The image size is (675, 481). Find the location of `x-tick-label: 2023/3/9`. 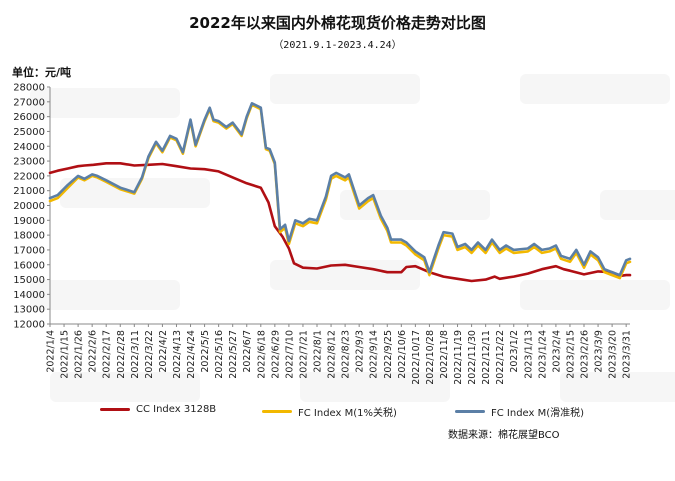

x-tick-label: 2023/3/9 is located at coordinates (599, 351).